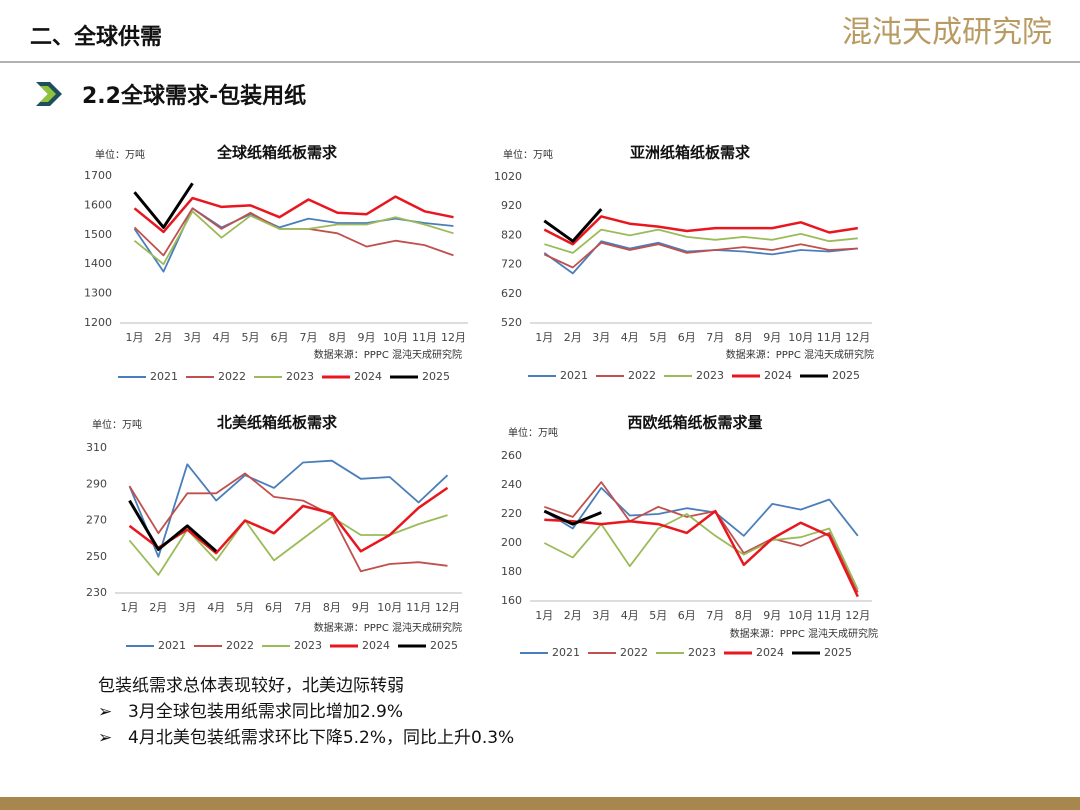 The image size is (1080, 810). Describe the element at coordinates (251, 686) in the screenshot. I see `summary-headline: 包装纸需求总体表现较好，北美边际转弱` at that location.